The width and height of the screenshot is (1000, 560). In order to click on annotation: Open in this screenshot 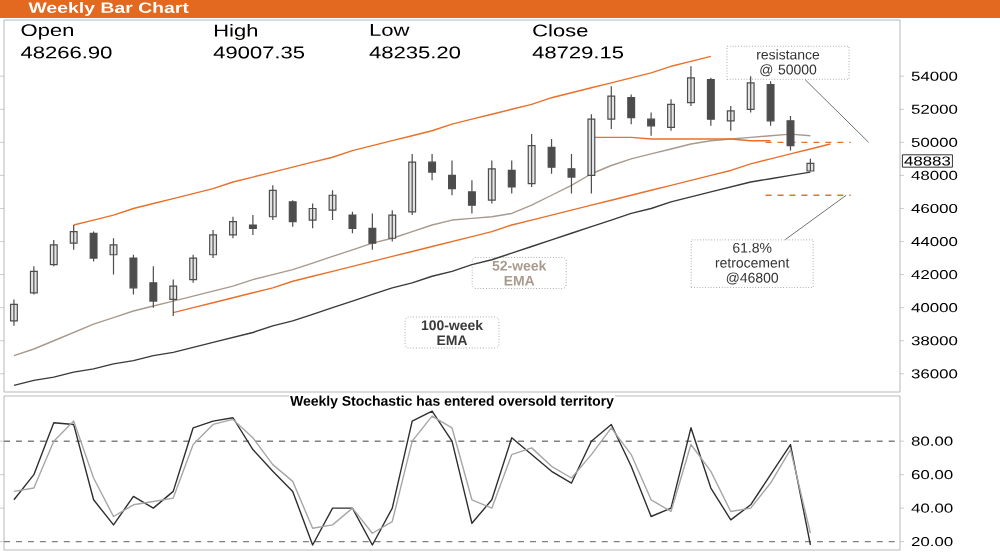, I will do `click(47, 32)`.